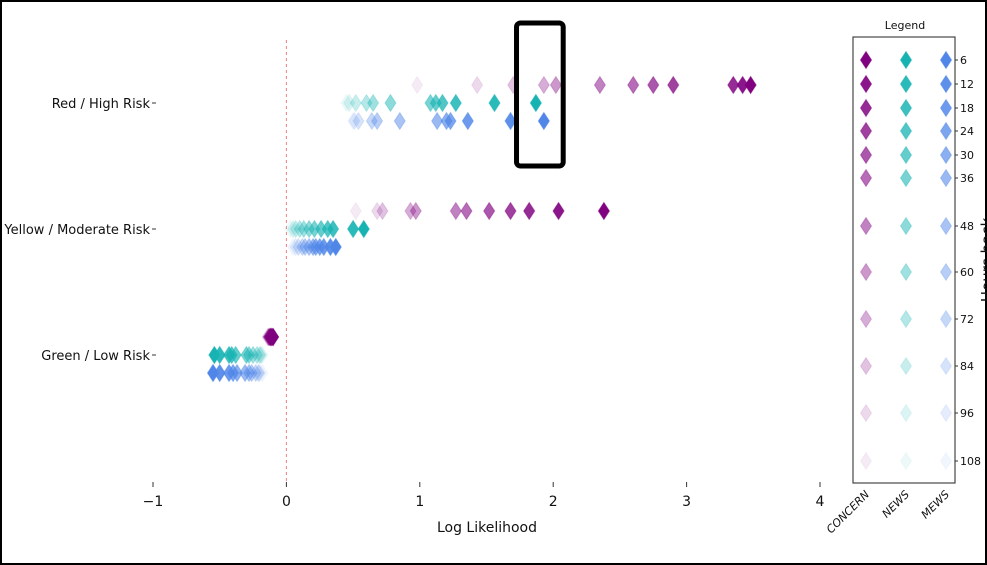 The height and width of the screenshot is (565, 987). I want to click on y-tick-label-yellow: Yellow / Moderate Risk, so click(76, 230).